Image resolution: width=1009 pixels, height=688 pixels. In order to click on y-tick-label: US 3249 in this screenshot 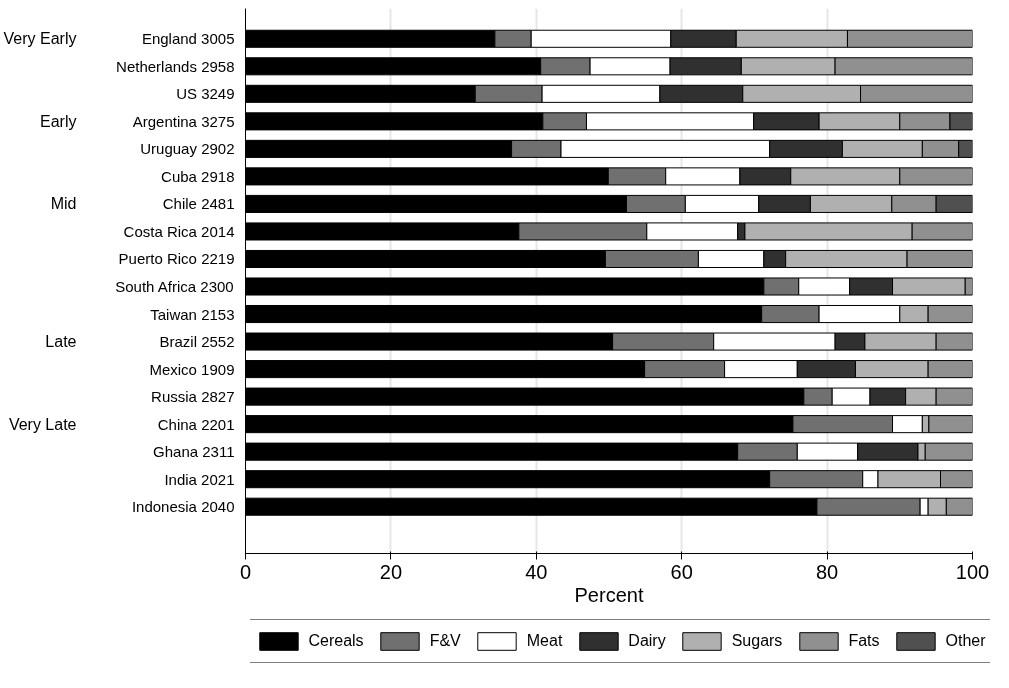, I will do `click(205, 94)`.